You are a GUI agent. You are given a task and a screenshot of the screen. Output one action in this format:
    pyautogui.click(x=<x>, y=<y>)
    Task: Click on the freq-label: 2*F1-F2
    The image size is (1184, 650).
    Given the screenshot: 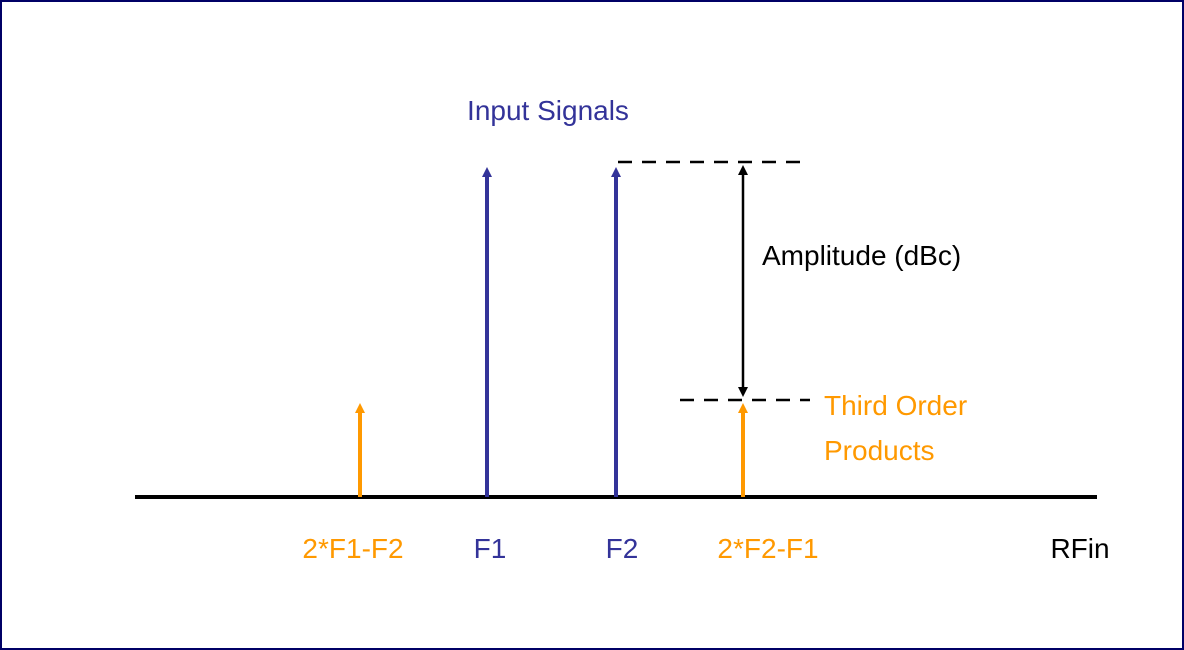 What is the action you would take?
    pyautogui.click(x=352, y=548)
    